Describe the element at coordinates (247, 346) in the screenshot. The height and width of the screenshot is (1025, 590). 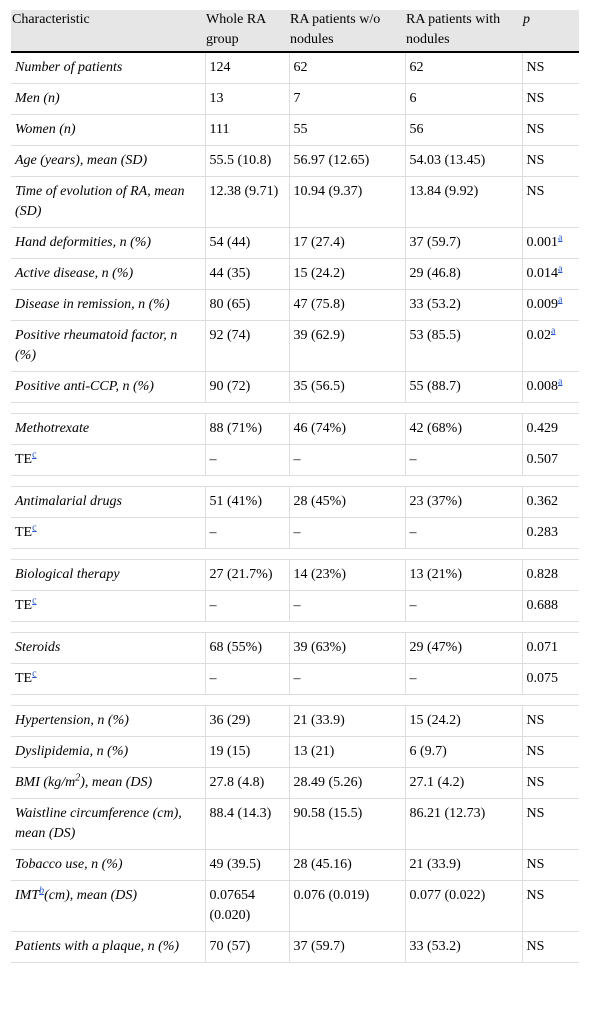
I see `cell: 92 (74)` at that location.